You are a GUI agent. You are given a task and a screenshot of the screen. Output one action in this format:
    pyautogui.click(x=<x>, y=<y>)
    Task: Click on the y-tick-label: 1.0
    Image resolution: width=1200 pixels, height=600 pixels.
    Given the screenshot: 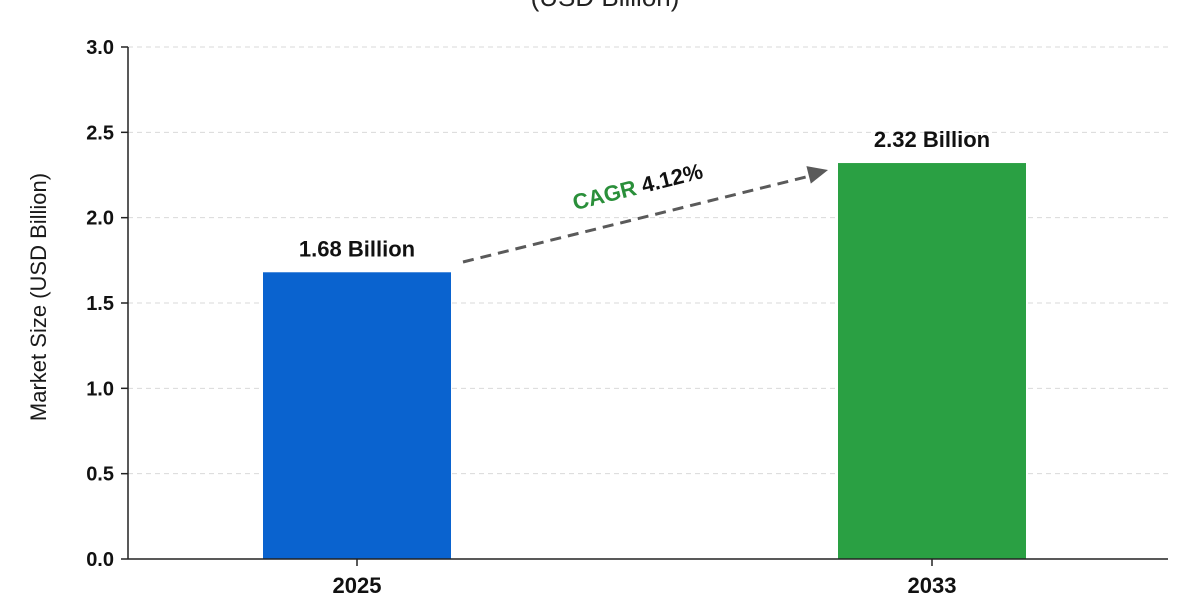 What is the action you would take?
    pyautogui.click(x=100, y=389)
    